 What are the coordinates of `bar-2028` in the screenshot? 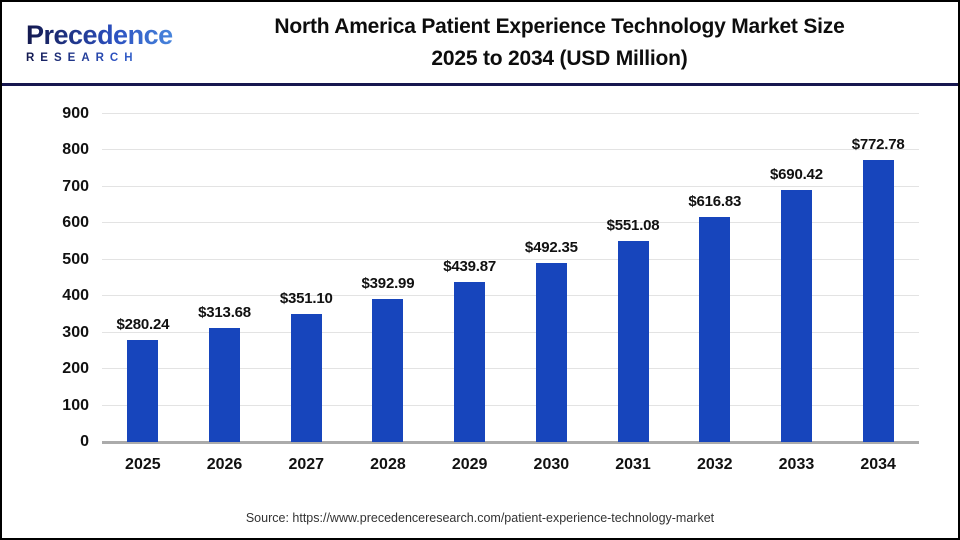 It's located at (388, 370).